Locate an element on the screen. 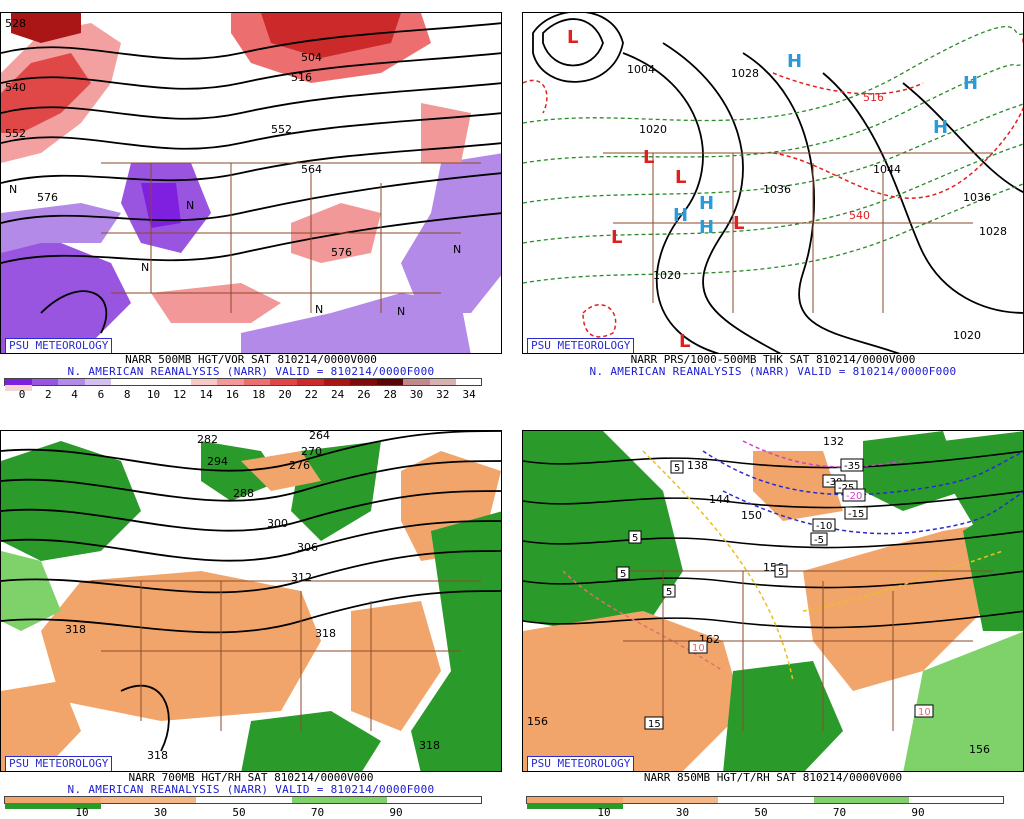 This screenshot has height=819, width=1024. colorbar-label: 34 is located at coordinates (469, 394).